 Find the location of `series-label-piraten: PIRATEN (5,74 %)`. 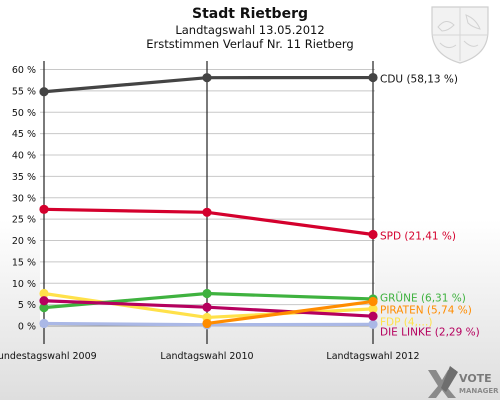

series-label-piraten: PIRATEN (5,74 %) is located at coordinates (426, 311).